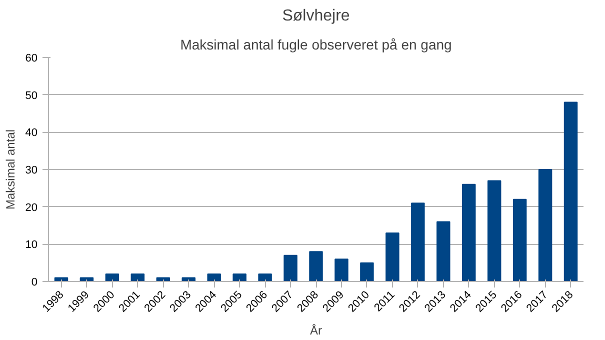  Describe the element at coordinates (10, 169) in the screenshot. I see `y-axis-title: Maksimal antal` at that location.